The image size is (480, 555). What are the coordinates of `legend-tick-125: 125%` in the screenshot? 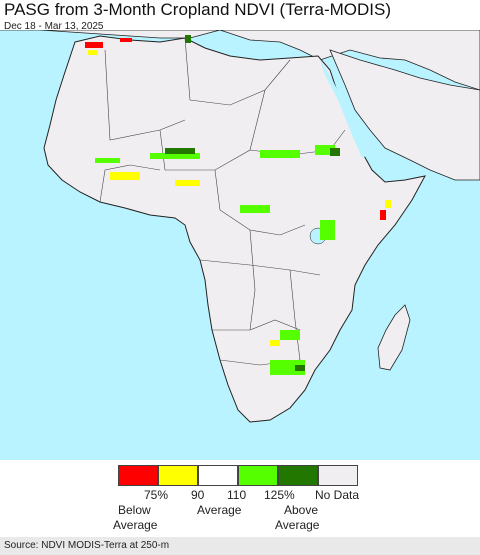 It's located at (279, 495).